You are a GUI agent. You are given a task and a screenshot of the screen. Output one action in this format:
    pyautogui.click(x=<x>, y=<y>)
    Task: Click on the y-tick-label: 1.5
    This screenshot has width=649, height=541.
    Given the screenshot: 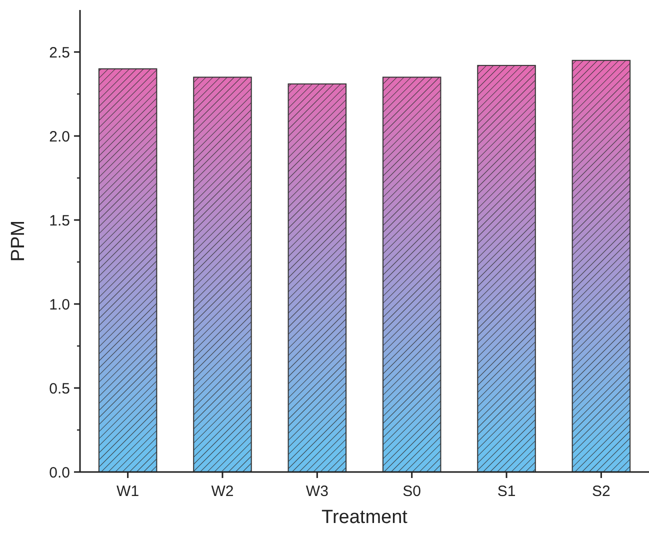 What is the action you would take?
    pyautogui.click(x=59, y=221)
    